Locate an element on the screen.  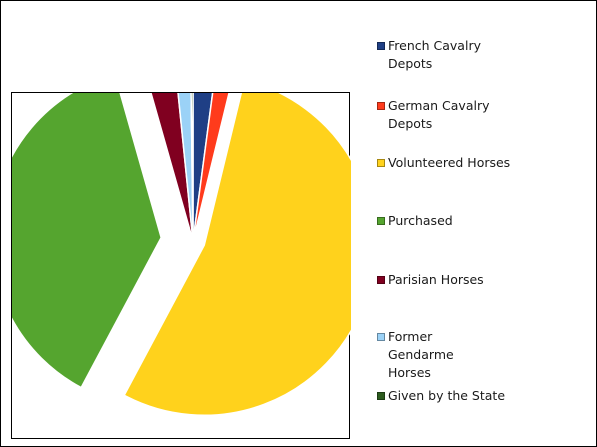
legend-item: Parisian Horses is located at coordinates (477, 280).